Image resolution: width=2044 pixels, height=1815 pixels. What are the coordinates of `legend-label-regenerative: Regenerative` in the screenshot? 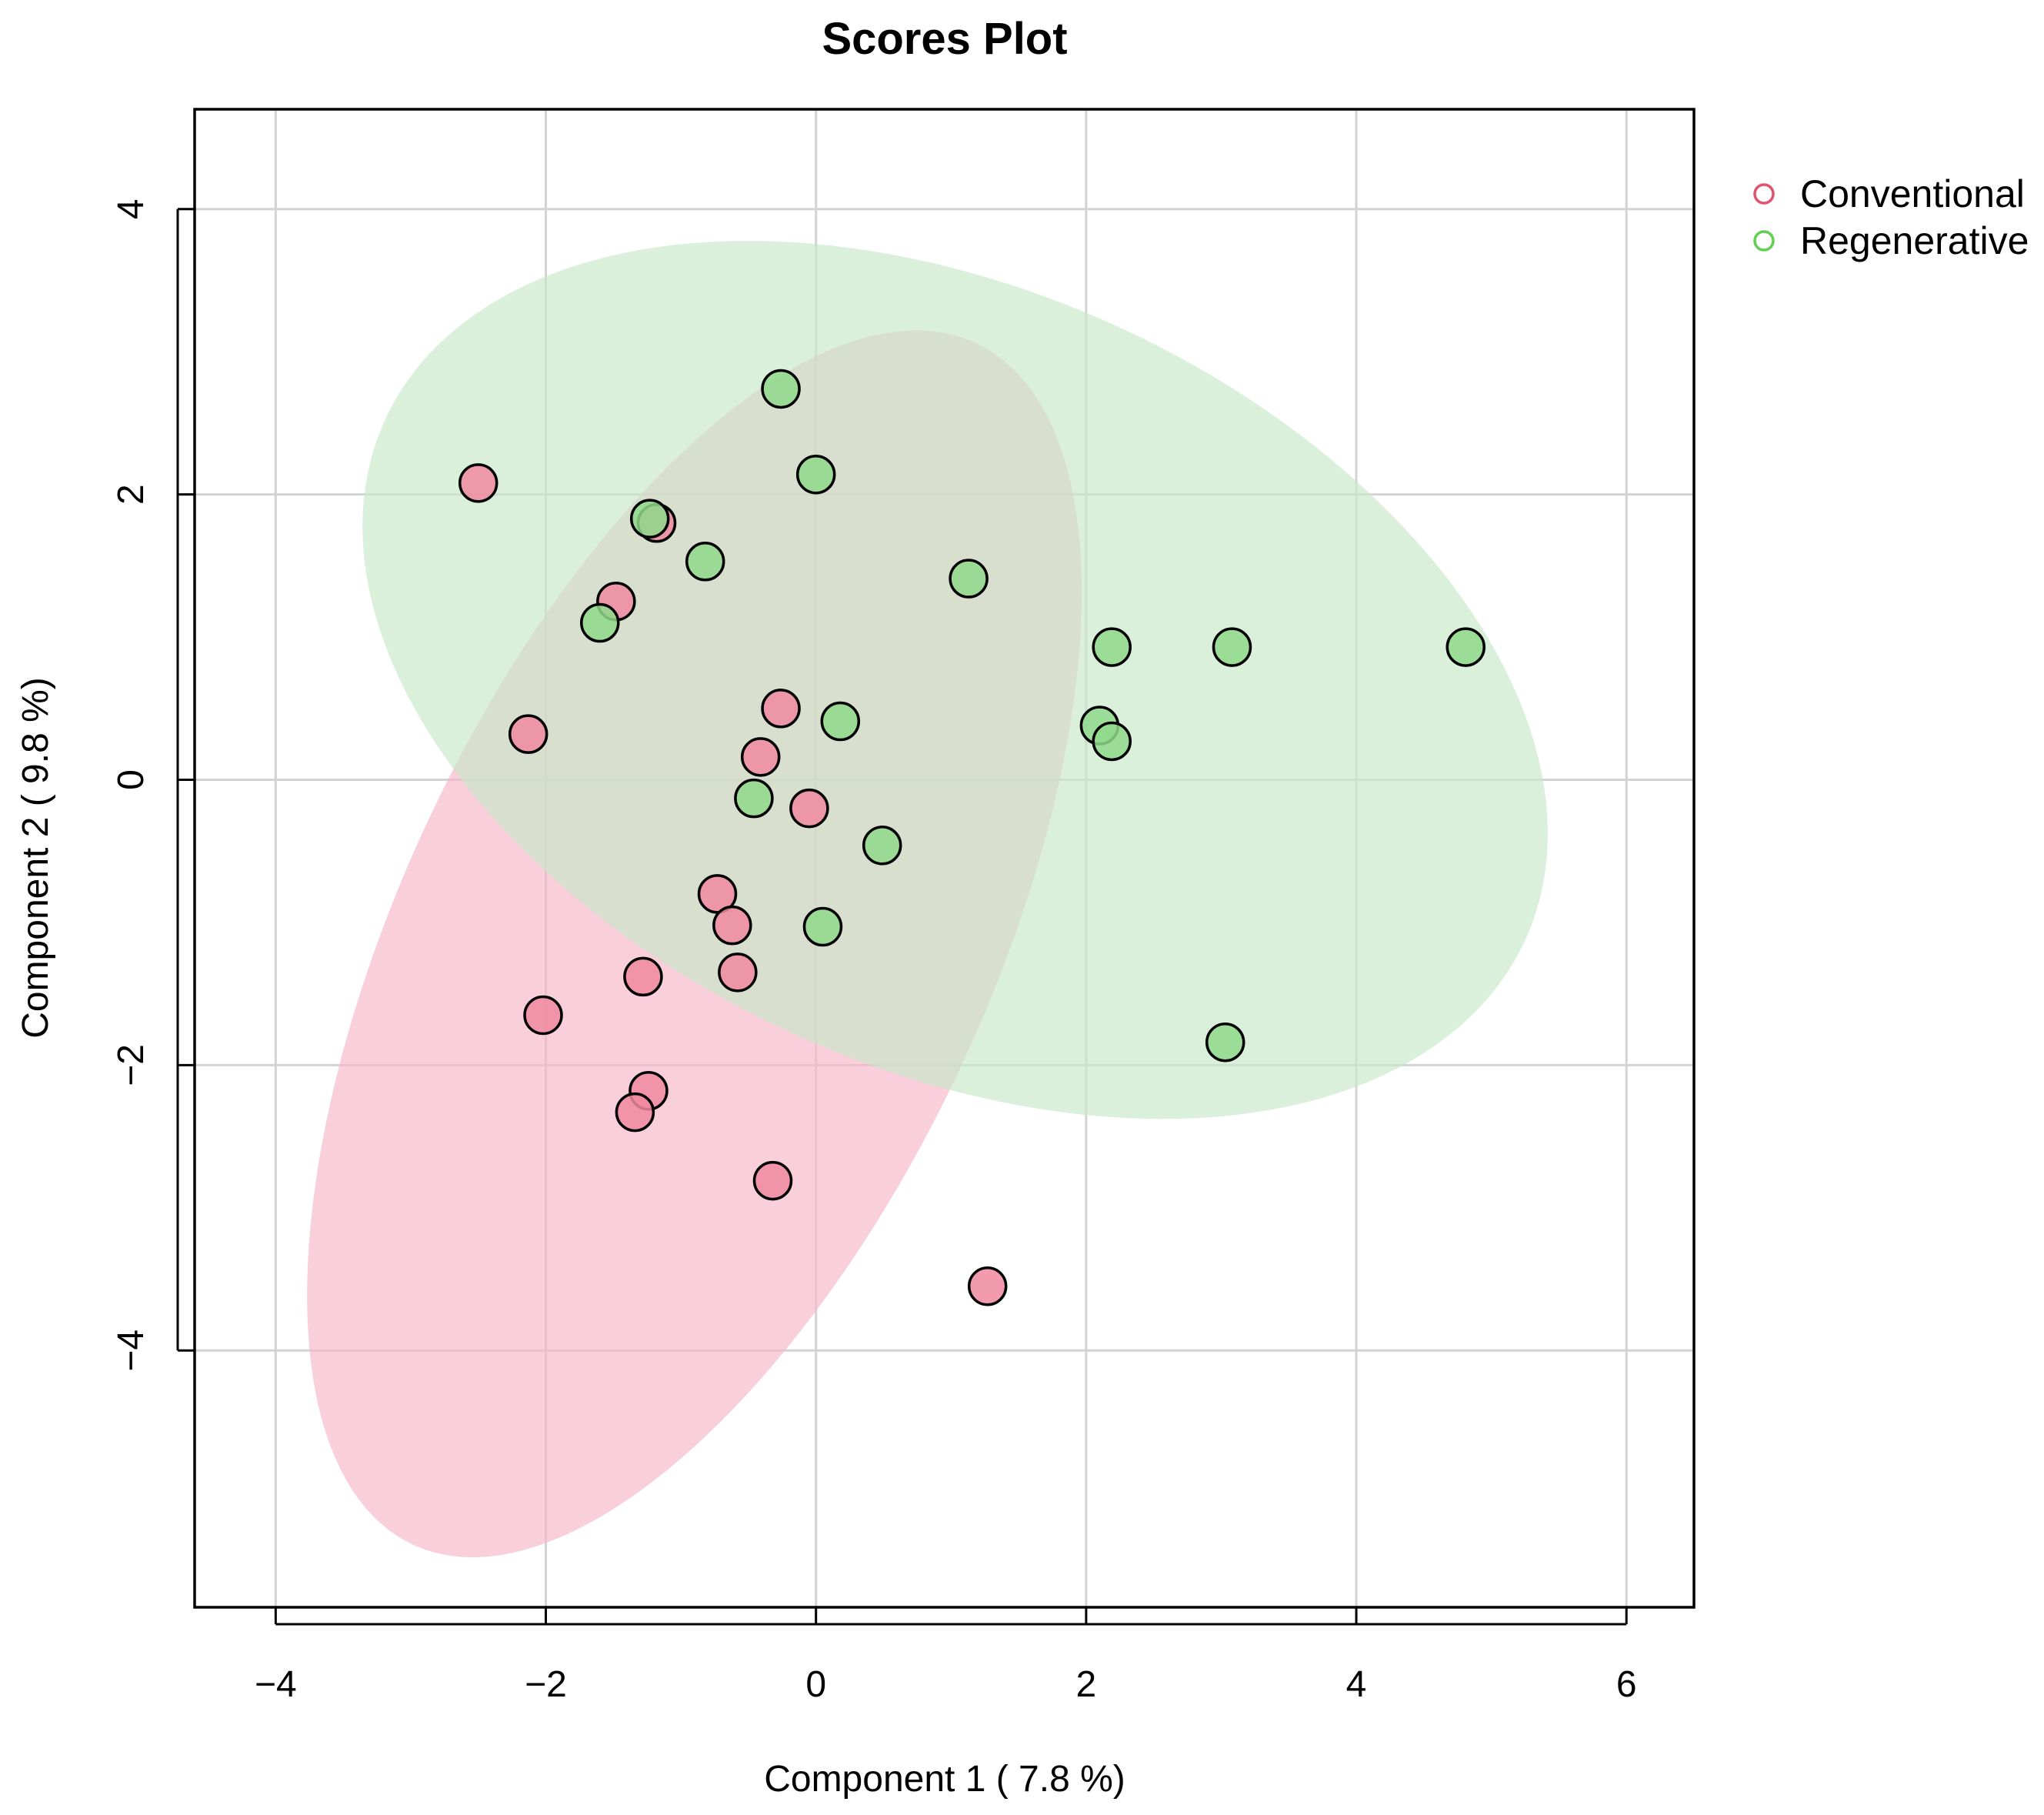 It's located at (1914, 241).